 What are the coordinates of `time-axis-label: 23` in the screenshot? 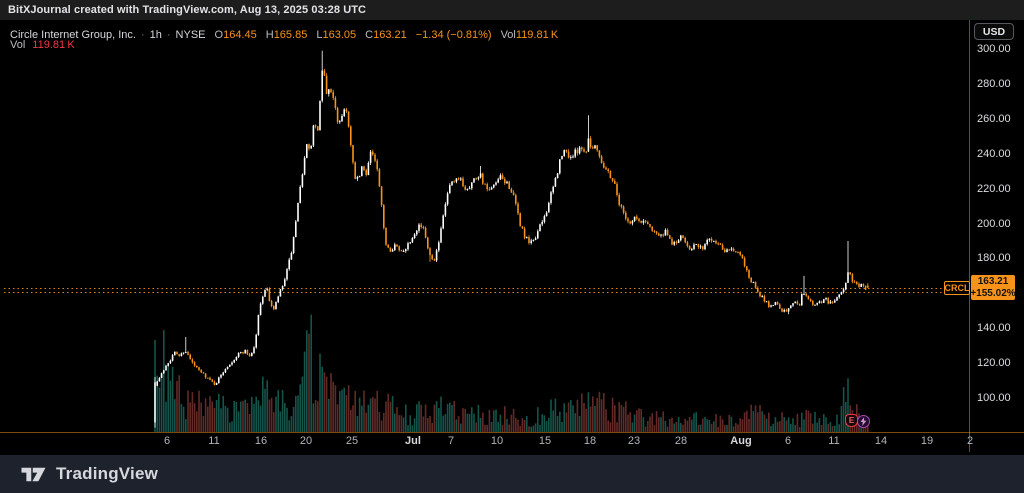 It's located at (634, 441).